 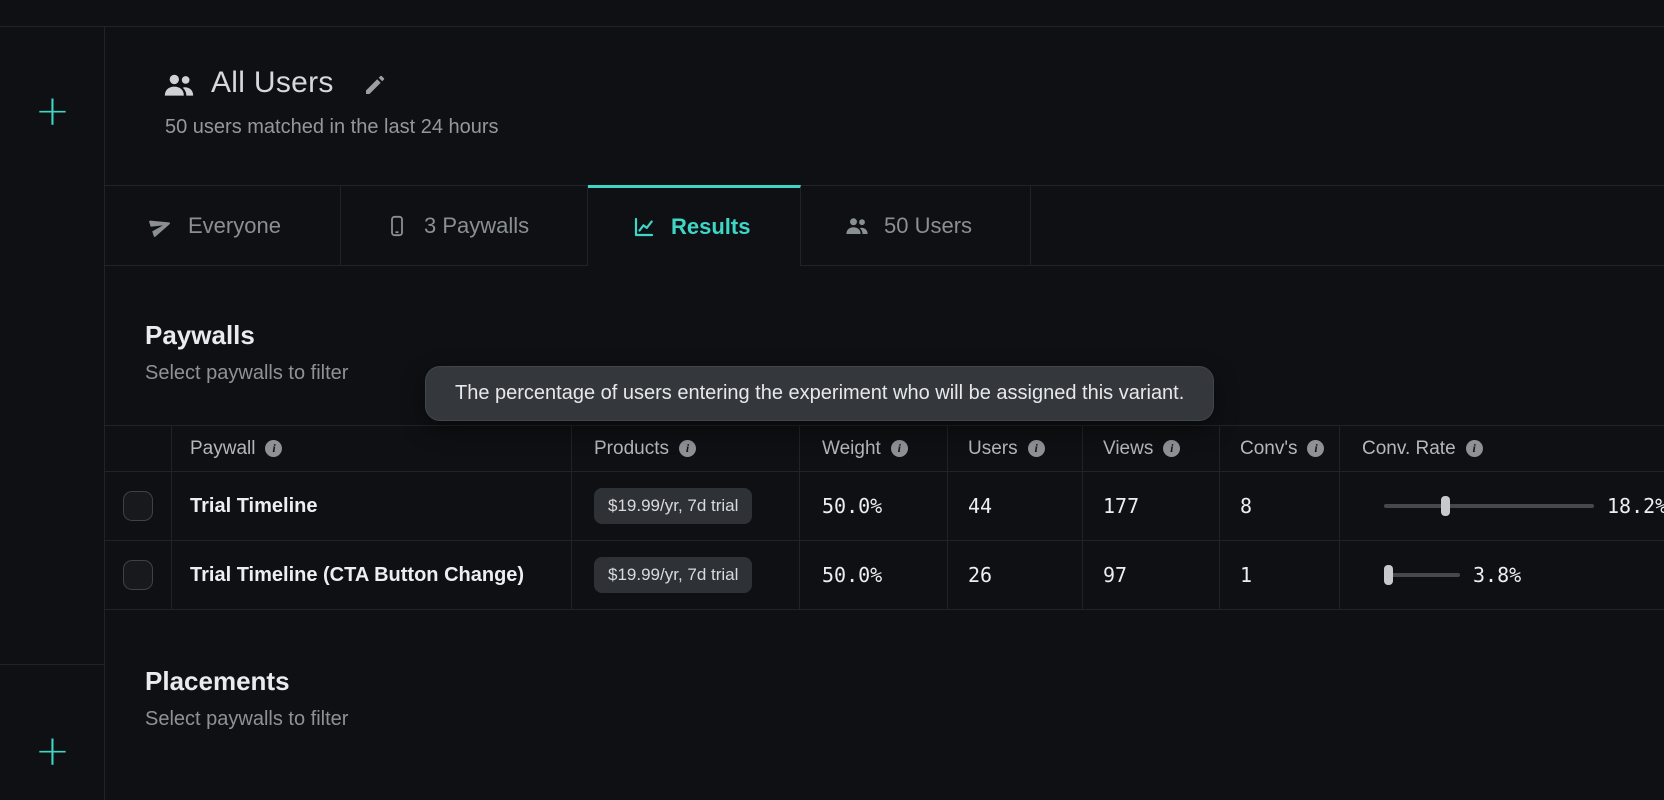 I want to click on conv-rate-cell: 3.8%, so click(x=1502, y=575).